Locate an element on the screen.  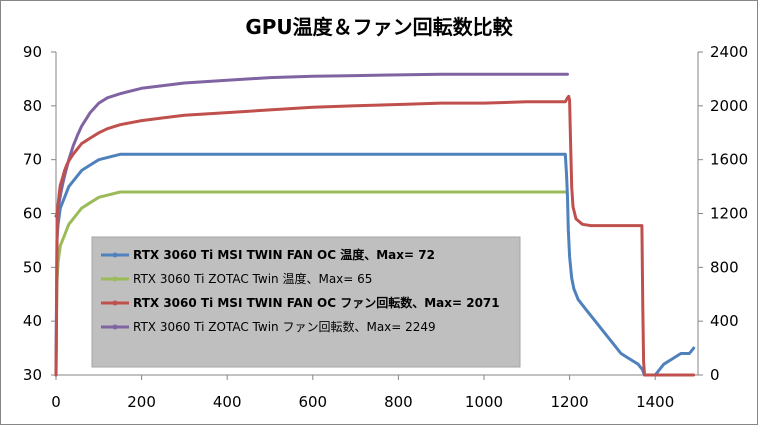
x-tick-label: 400 is located at coordinates (227, 402).